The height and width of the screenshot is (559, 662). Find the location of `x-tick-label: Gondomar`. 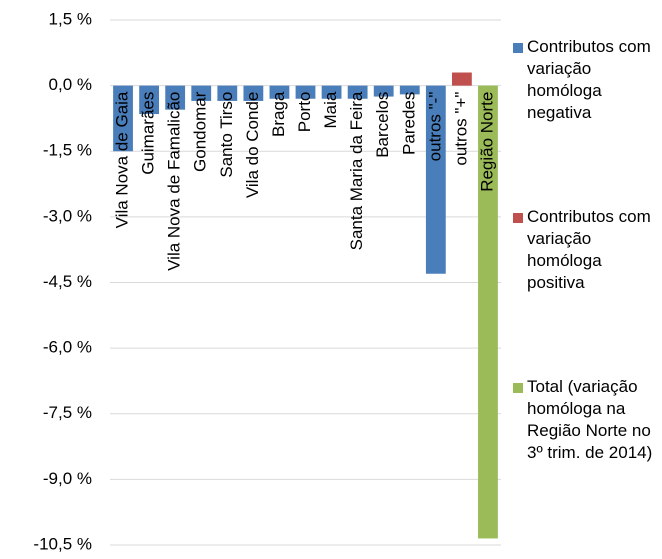

x-tick-label: Gondomar is located at coordinates (200, 131).